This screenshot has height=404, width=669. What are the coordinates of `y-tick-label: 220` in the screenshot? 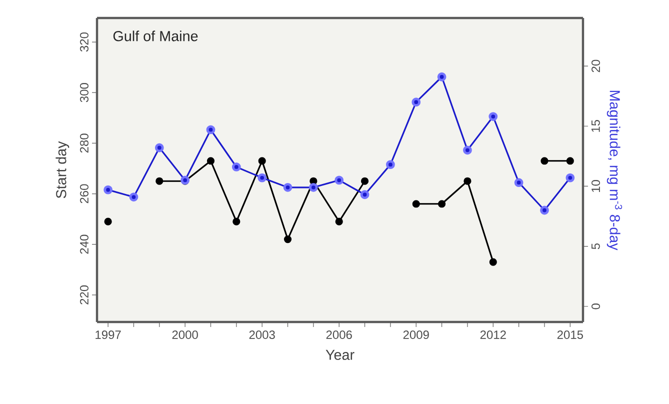 It's located at (84, 294).